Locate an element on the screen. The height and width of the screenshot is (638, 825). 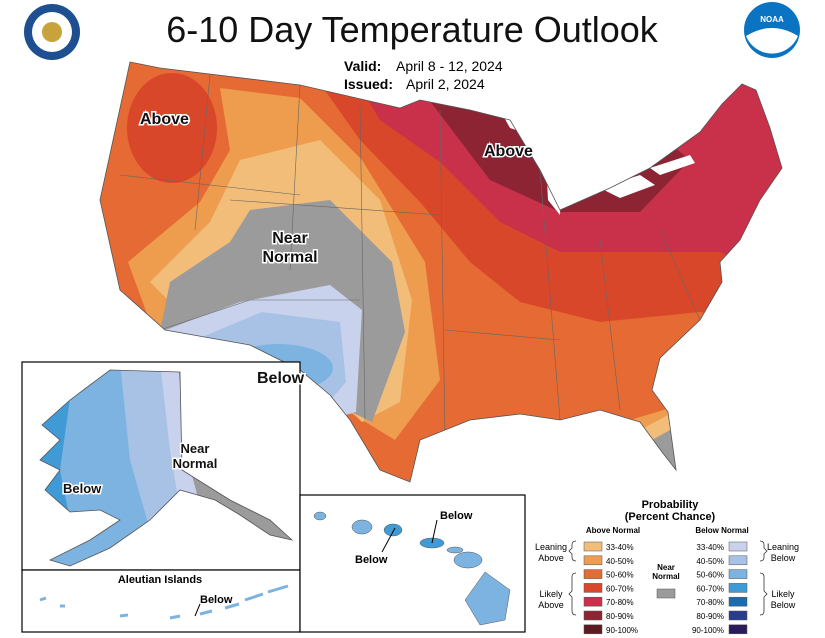
issued-label: Issued: is located at coordinates (368, 84).